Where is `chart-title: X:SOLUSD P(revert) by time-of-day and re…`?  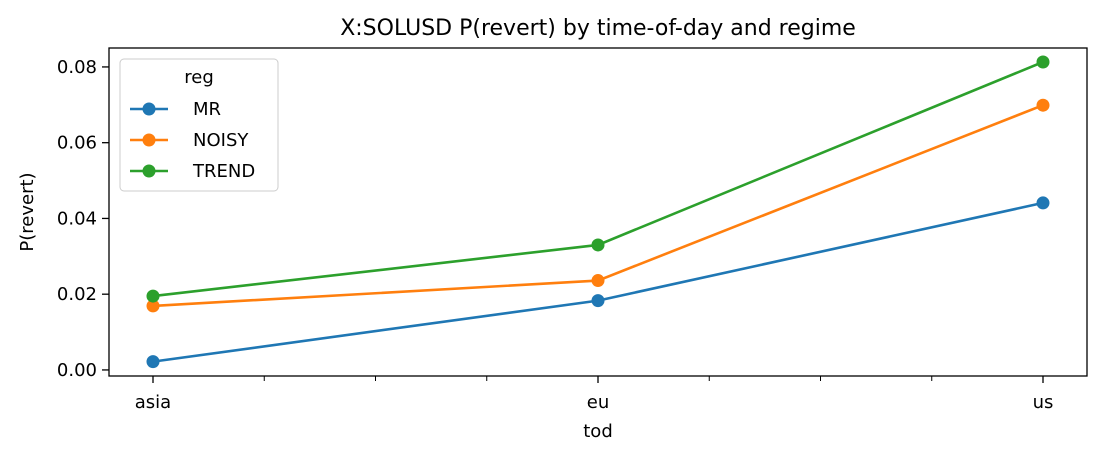 chart-title: X:SOLUSD P(revert) by time-of-day and re… is located at coordinates (598, 28).